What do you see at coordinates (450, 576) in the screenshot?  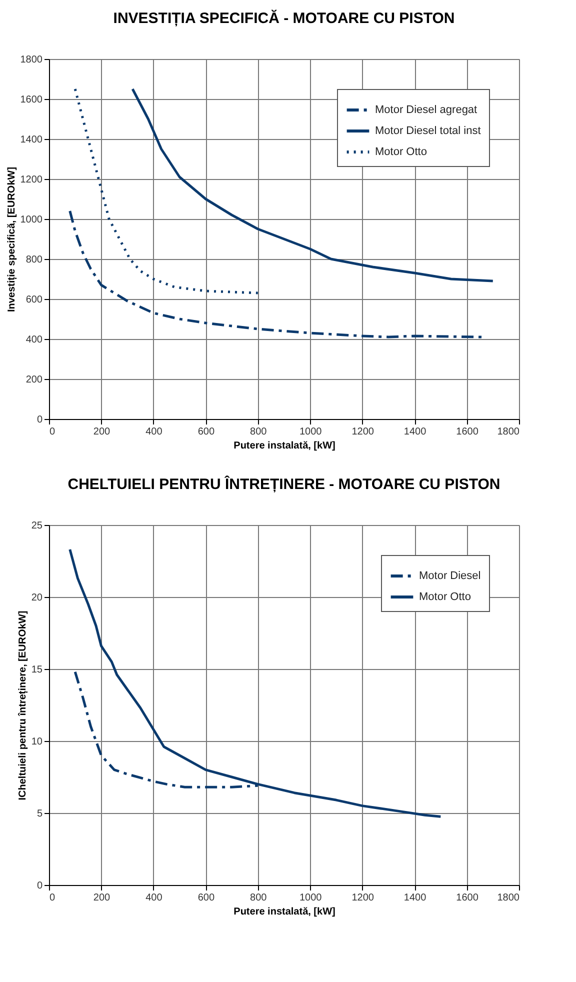 I see `legend-label: Motor Diesel` at bounding box center [450, 576].